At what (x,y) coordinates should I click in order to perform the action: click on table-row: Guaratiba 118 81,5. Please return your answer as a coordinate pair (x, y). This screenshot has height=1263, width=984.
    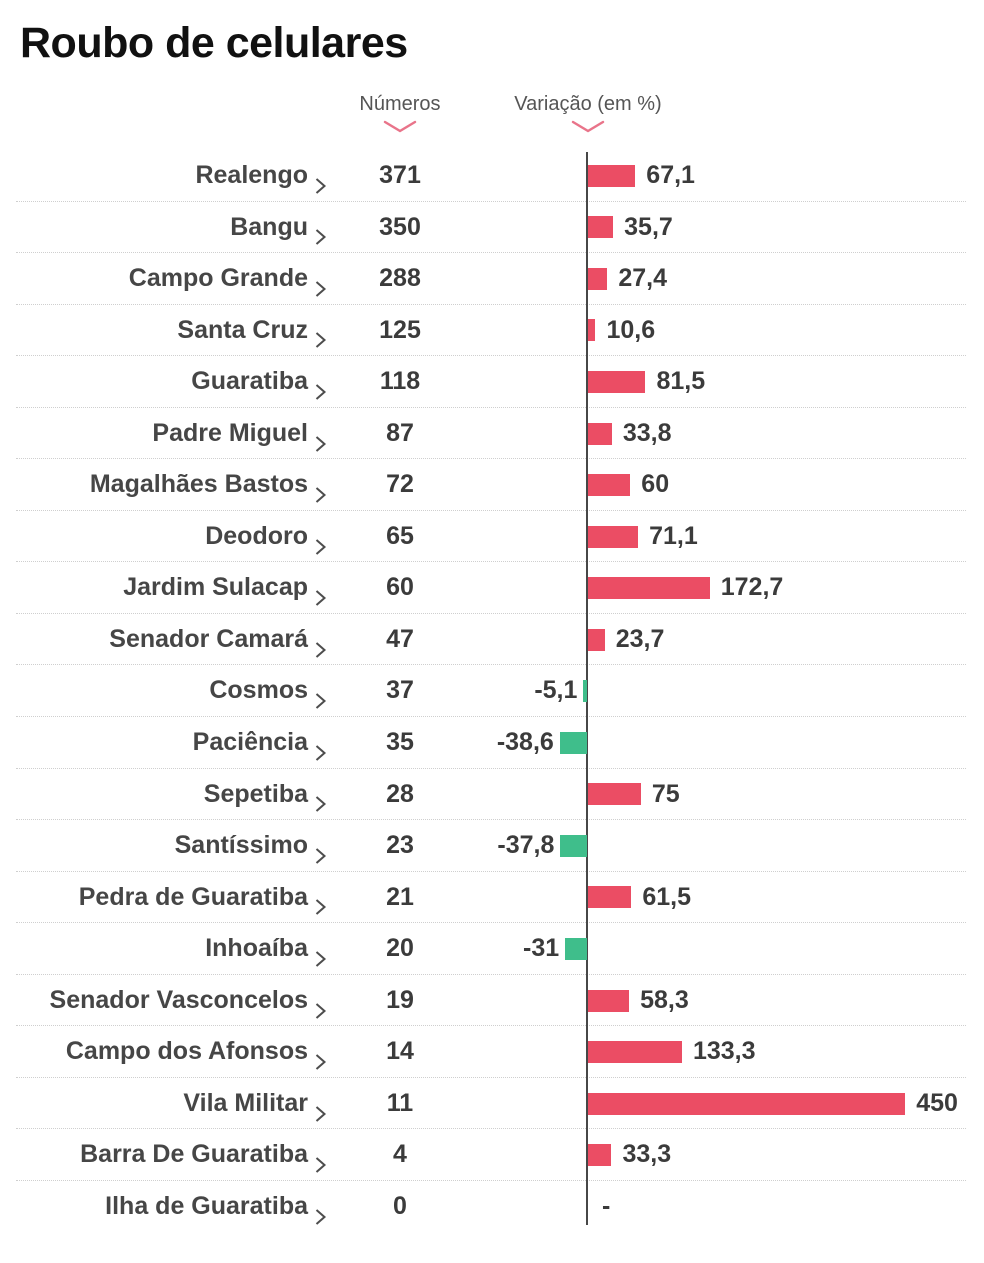
    Looking at the image, I should click on (492, 382).